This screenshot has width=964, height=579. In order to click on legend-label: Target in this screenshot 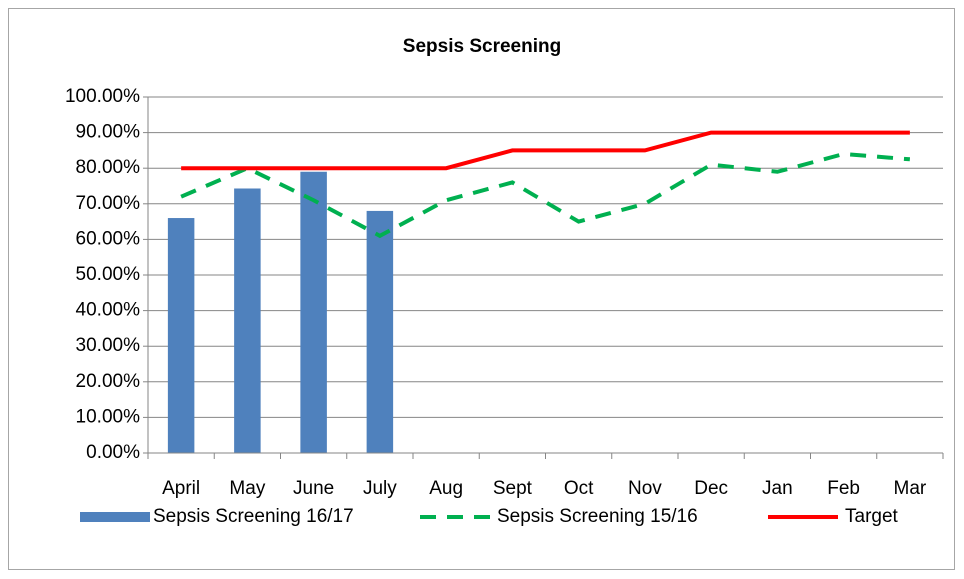, I will do `click(872, 516)`.